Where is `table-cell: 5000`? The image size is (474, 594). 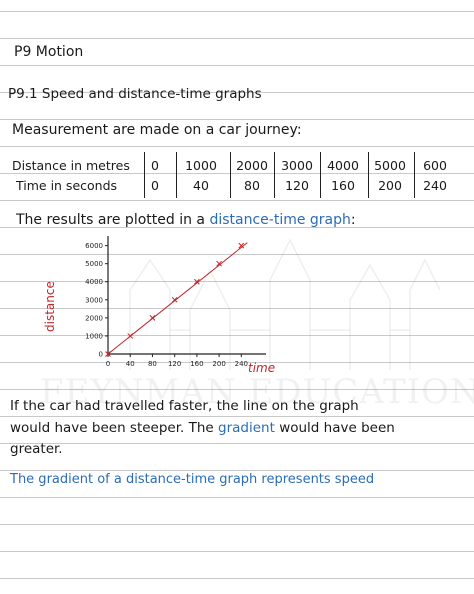 table-cell: 5000 is located at coordinates (390, 165).